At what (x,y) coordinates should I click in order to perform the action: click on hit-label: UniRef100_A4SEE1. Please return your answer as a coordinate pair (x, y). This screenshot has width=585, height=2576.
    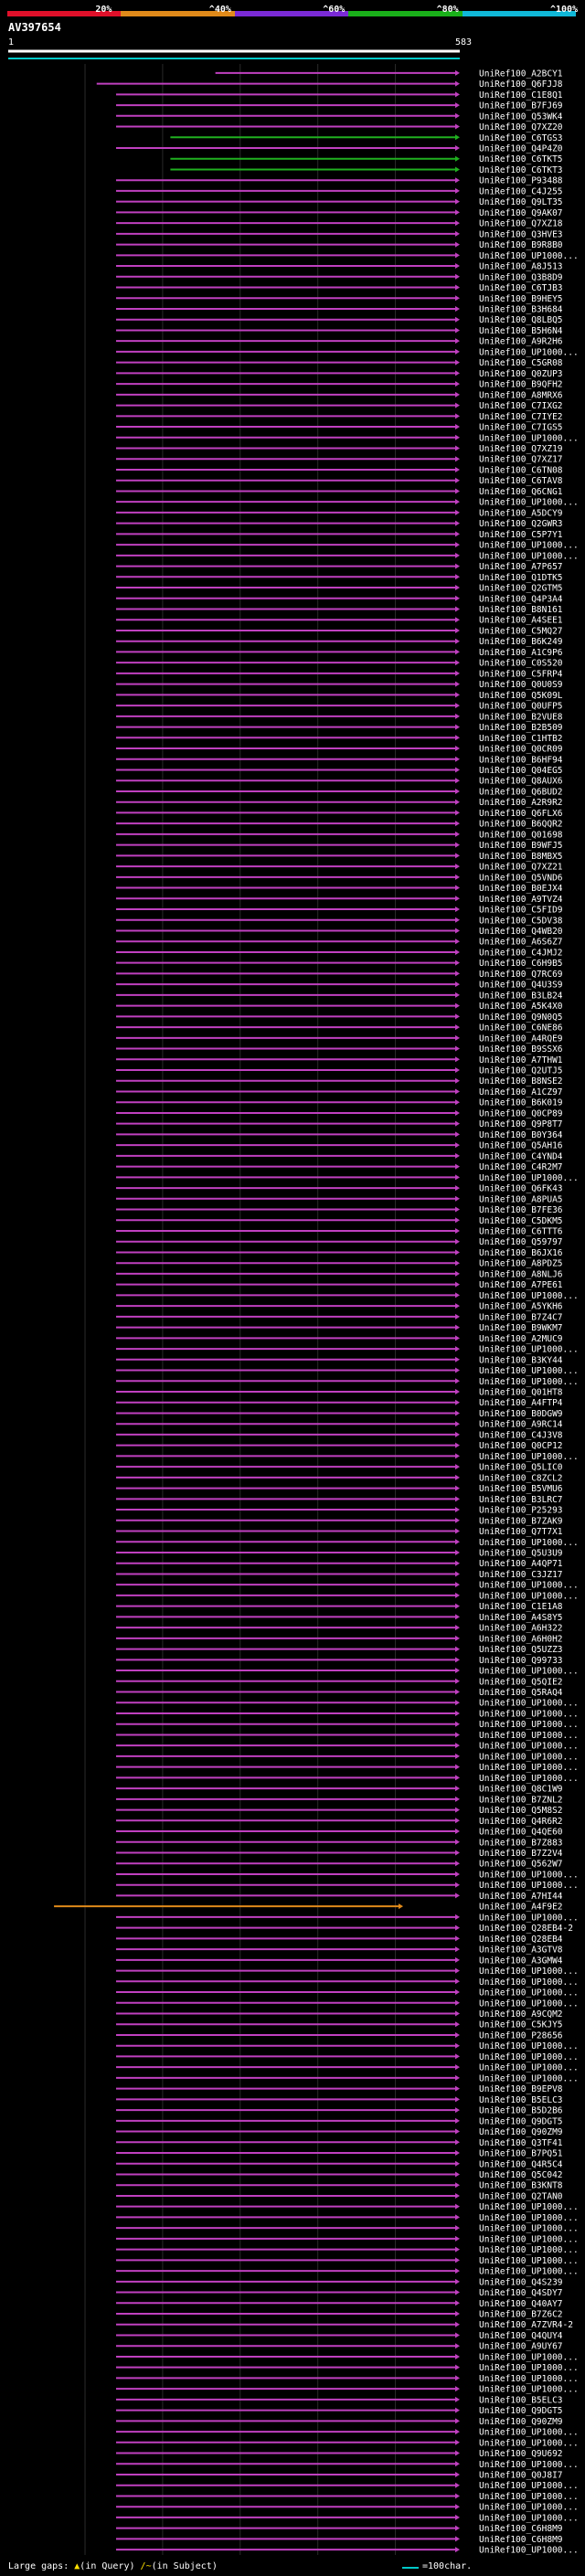
    Looking at the image, I should click on (521, 621).